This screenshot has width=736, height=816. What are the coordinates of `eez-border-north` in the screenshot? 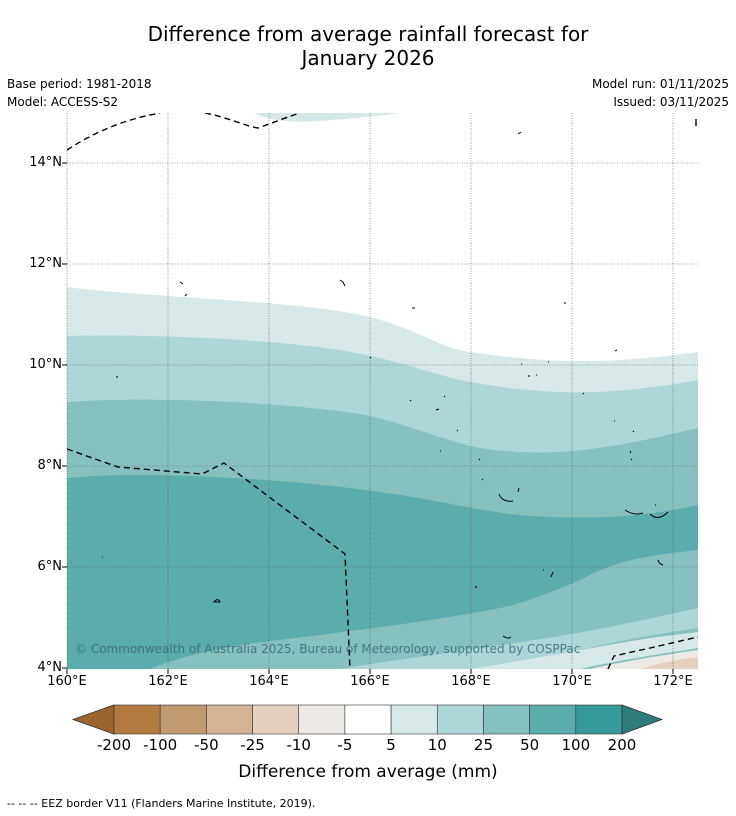 It's located at (184, 132).